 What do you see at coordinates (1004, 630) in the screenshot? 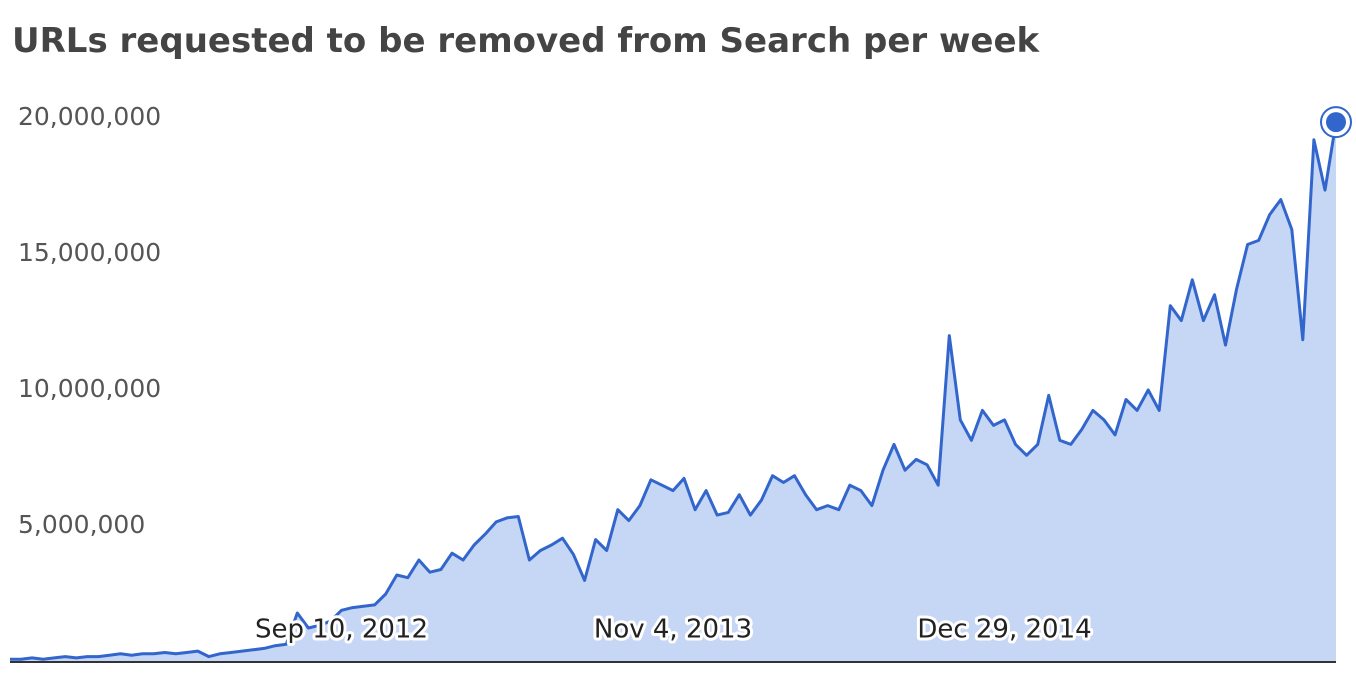
I see `x-tick-label: Dec 29, 2014` at bounding box center [1004, 630].